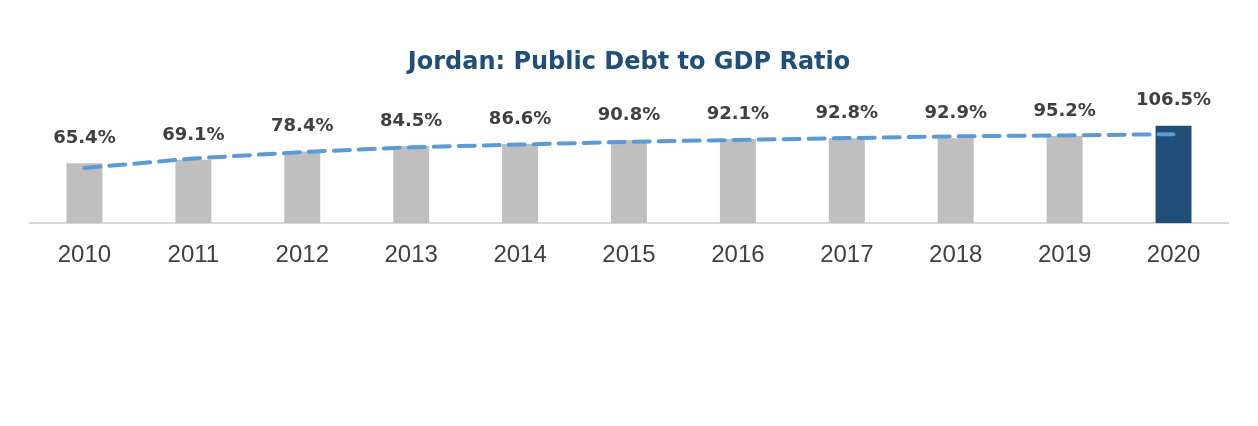 Image resolution: width=1258 pixels, height=426 pixels. Describe the element at coordinates (738, 254) in the screenshot. I see `x-tick-label: 2016` at that location.